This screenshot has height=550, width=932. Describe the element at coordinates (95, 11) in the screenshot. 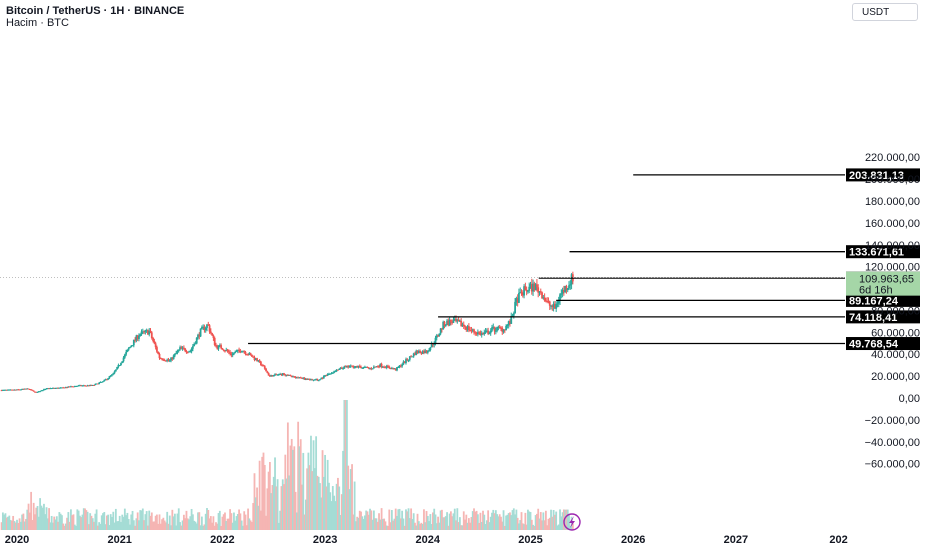

I see `symbol-title: Bitcoin / TetherUS · 1H · BINANCE` at that location.